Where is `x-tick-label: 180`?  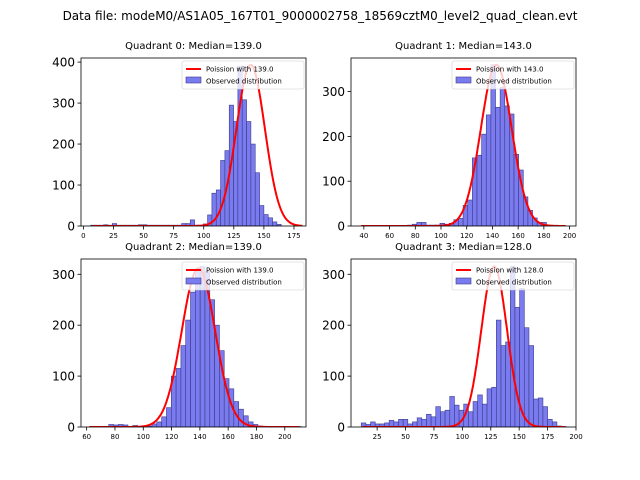 x-tick-label: 180 is located at coordinates (543, 236).